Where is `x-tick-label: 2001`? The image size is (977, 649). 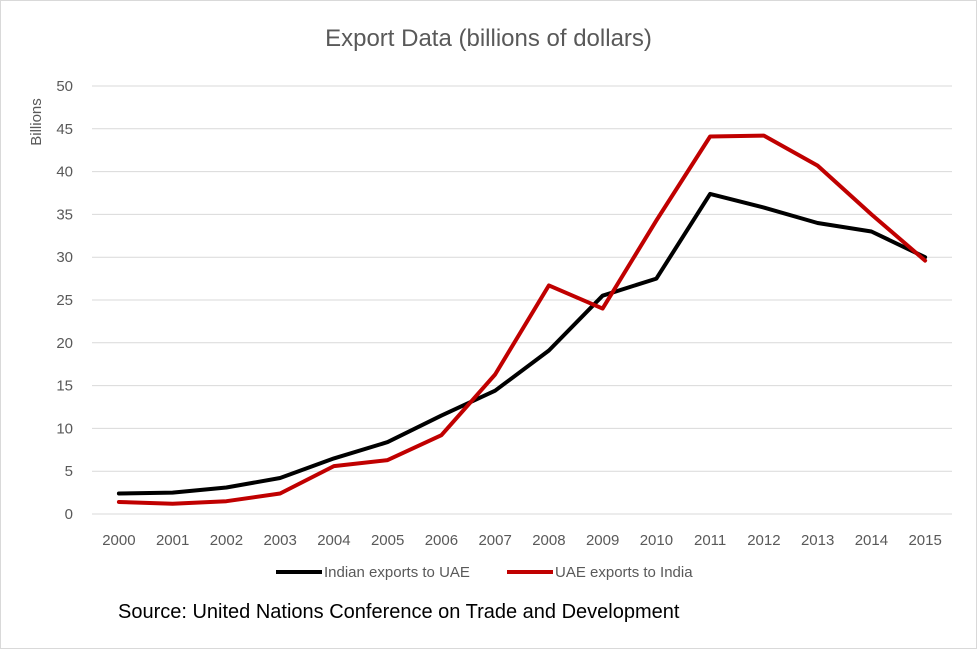 x-tick-label: 2001 is located at coordinates (172, 540).